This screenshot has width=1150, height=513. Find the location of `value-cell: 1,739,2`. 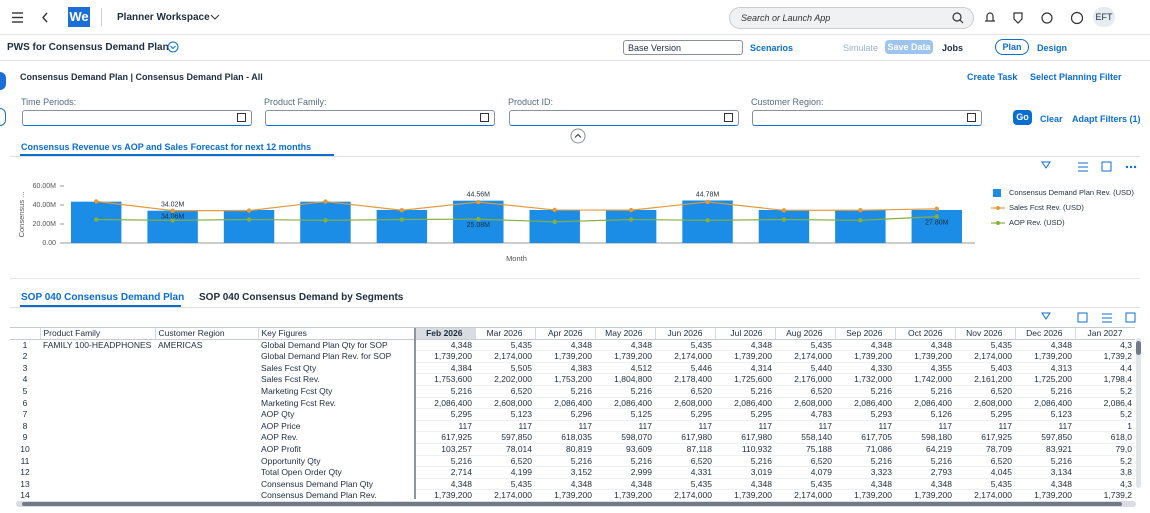

value-cell: 1,739,2 is located at coordinates (1105, 494).